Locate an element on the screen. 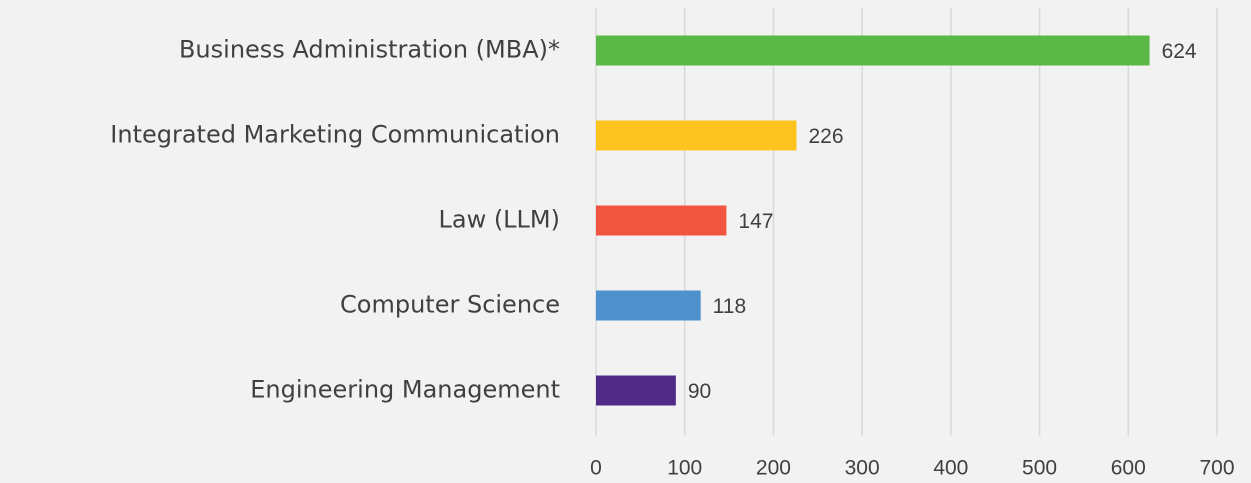  category-label: Law (LLM) is located at coordinates (499, 220).